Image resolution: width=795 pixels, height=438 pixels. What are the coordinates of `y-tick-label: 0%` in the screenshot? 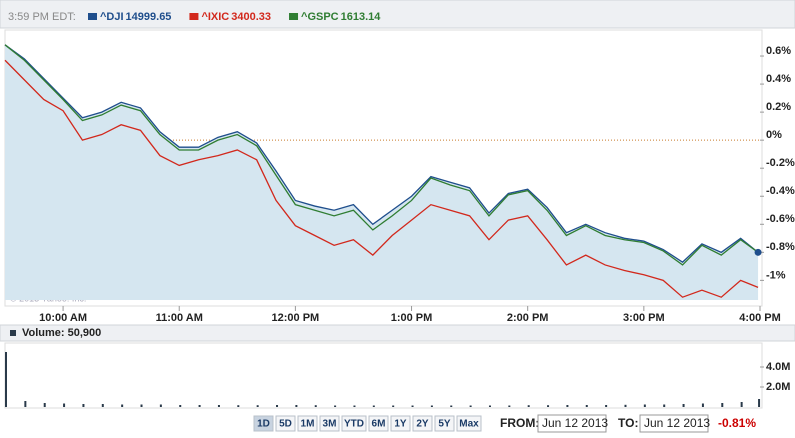 It's located at (774, 135).